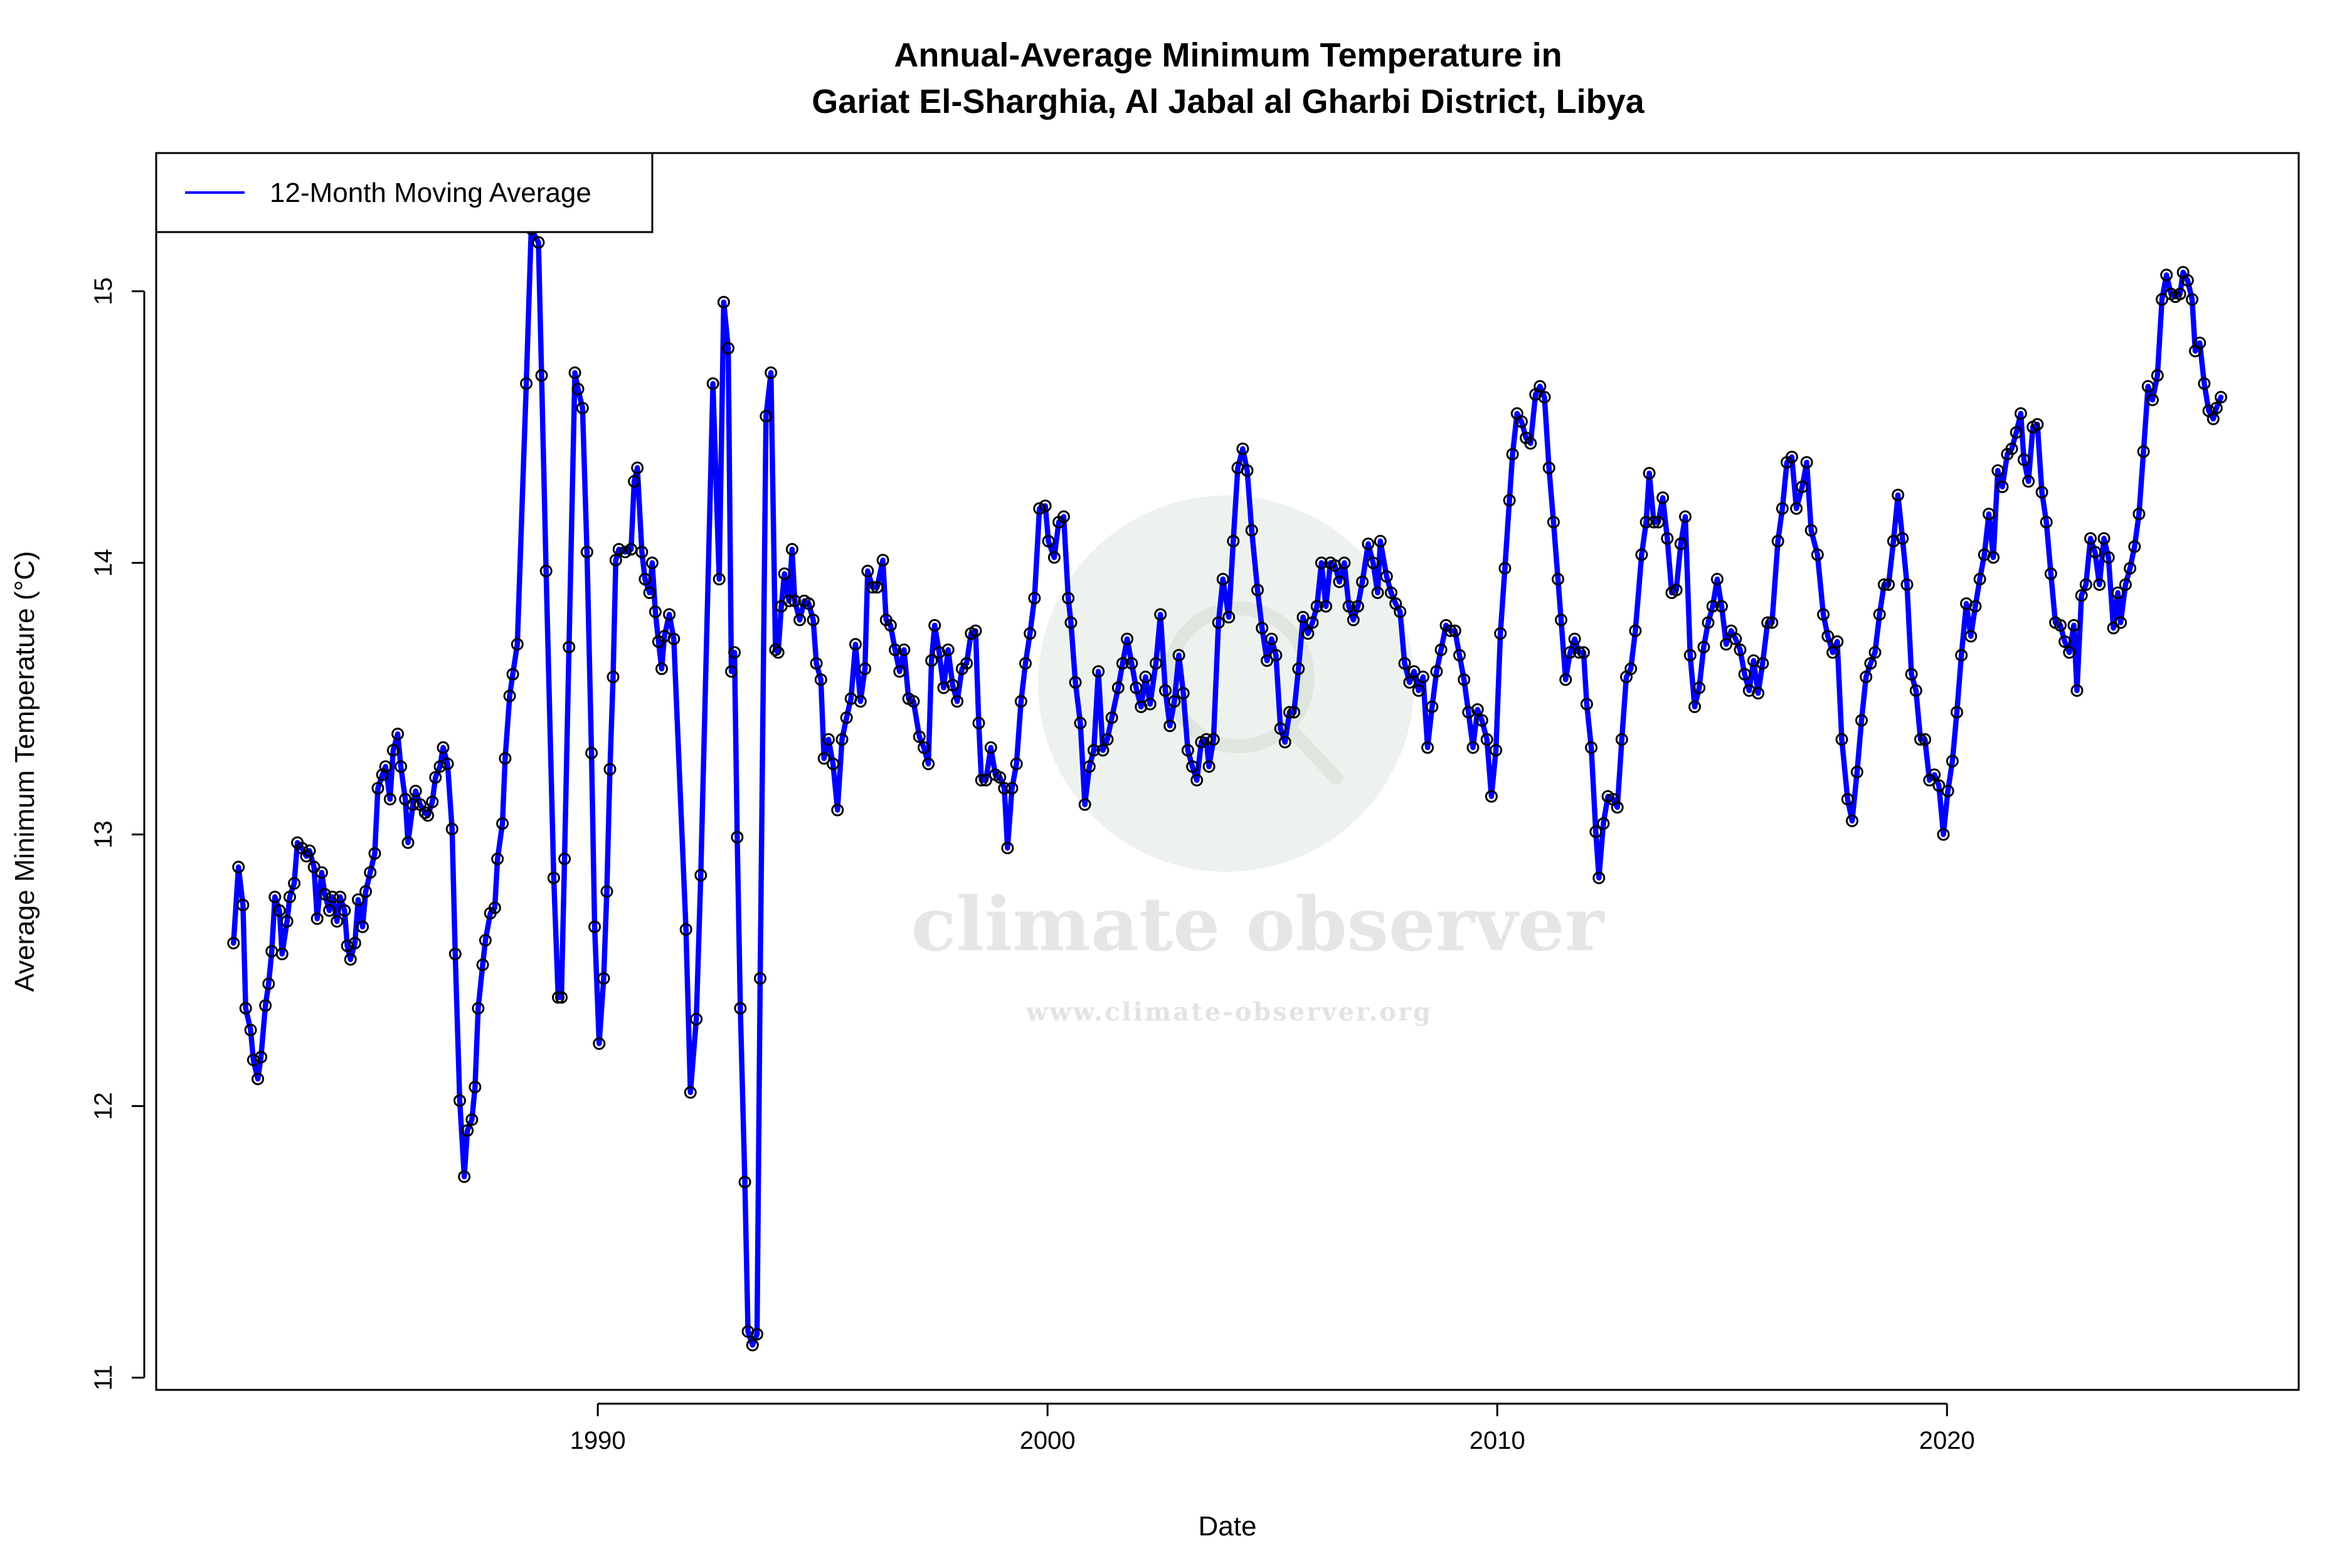  What do you see at coordinates (103, 1106) in the screenshot?
I see `y-tick-label: 12` at bounding box center [103, 1106].